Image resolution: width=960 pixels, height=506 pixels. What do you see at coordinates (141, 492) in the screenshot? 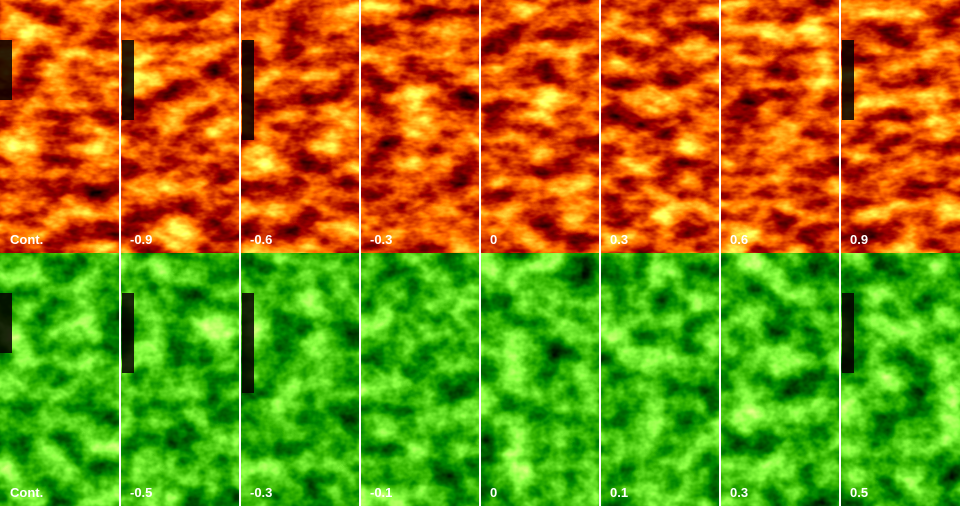
I see `panel-label: -0.5` at bounding box center [141, 492].